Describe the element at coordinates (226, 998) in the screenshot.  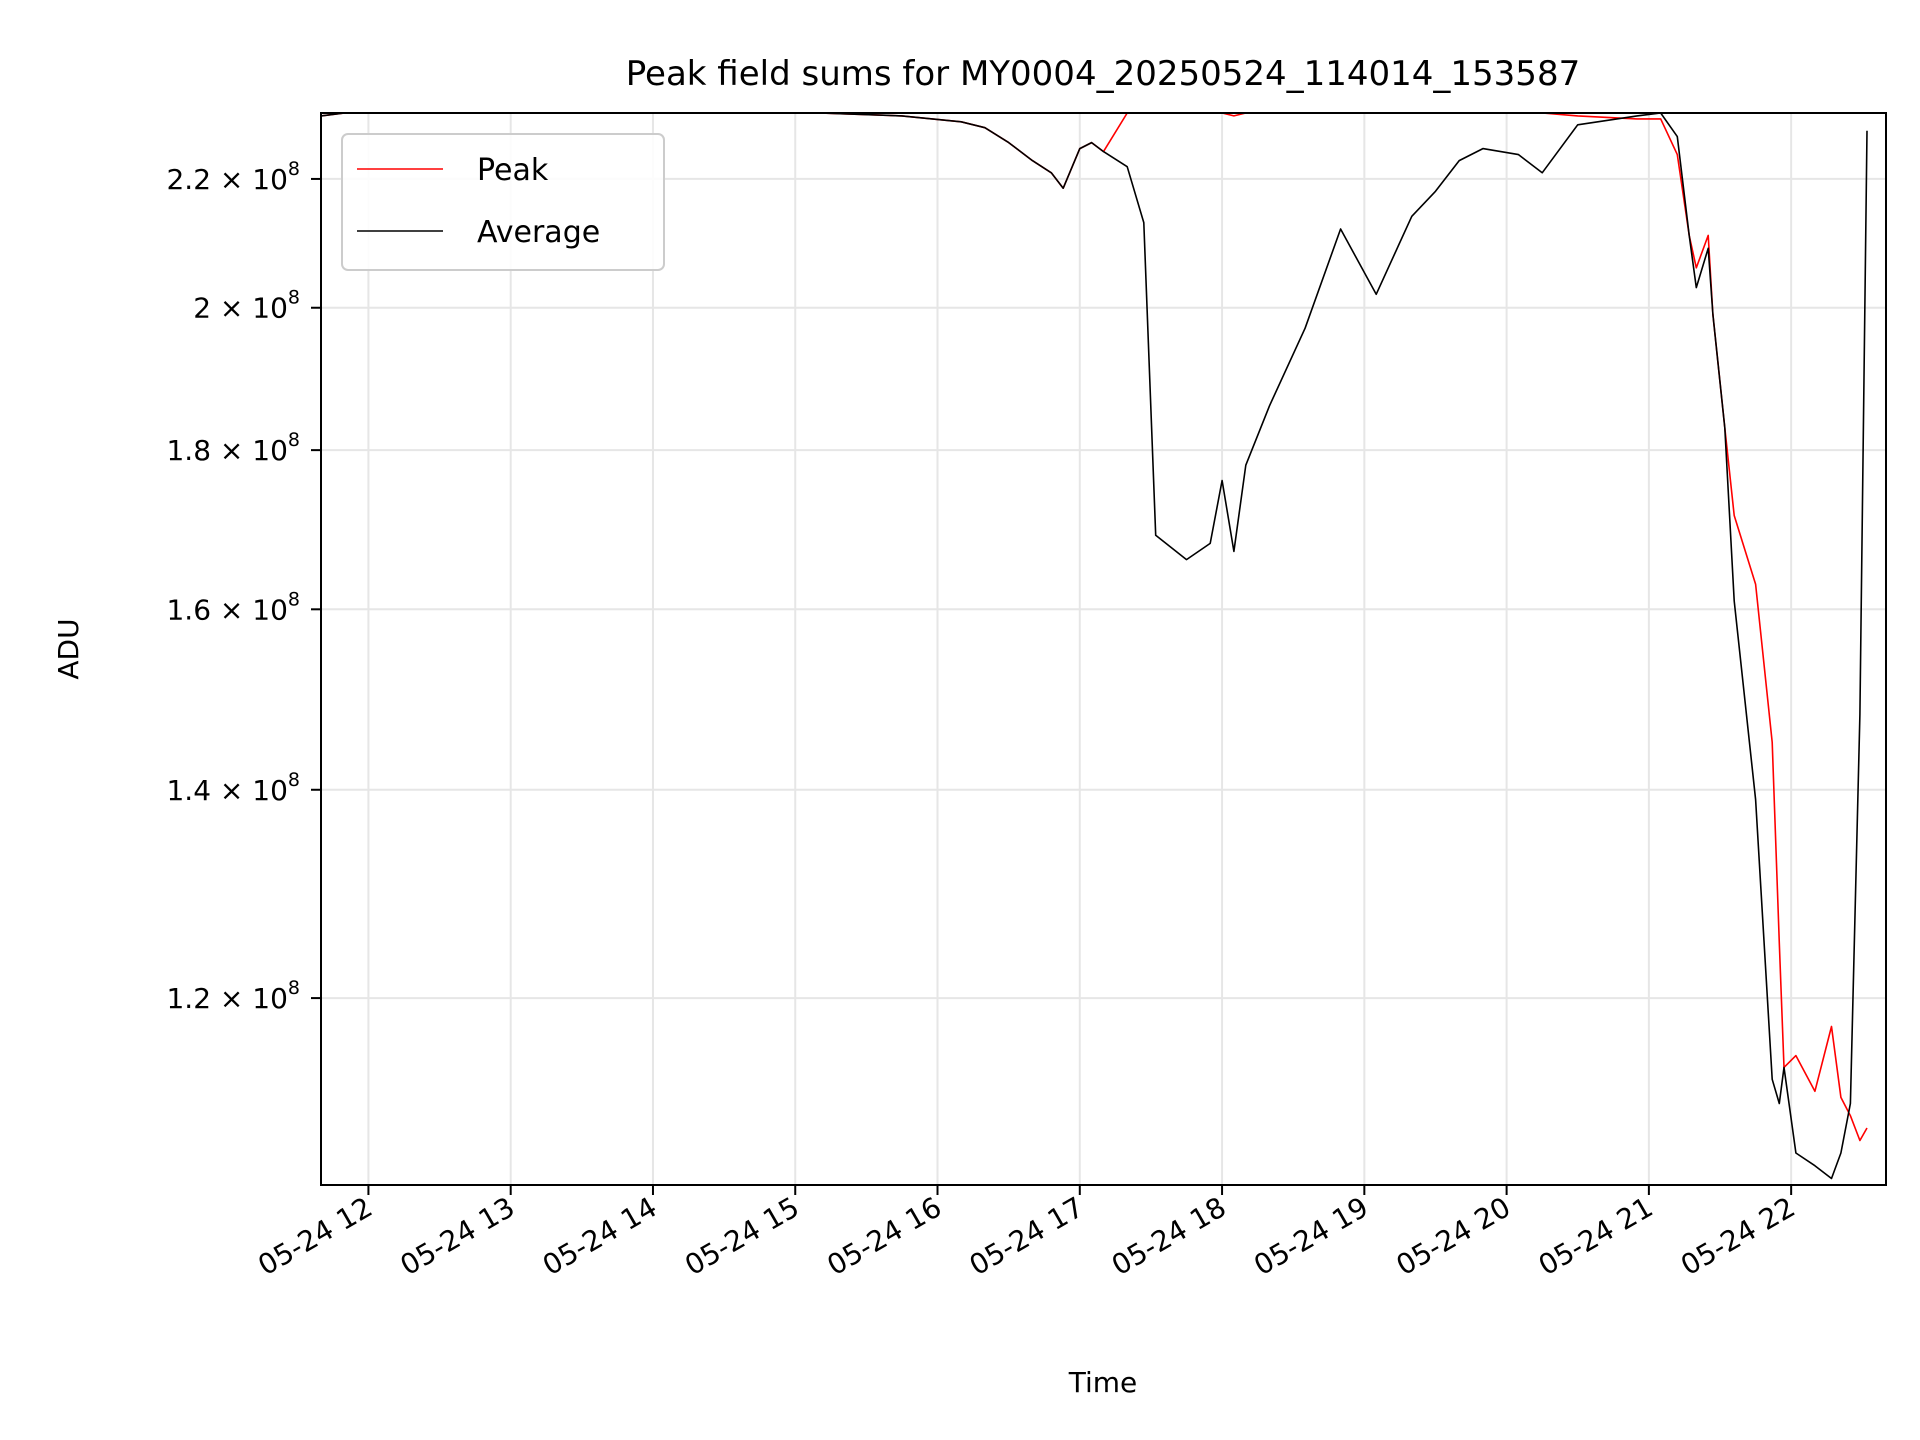
I see `y-tick-mantissa: 1.2 × 10` at that location.